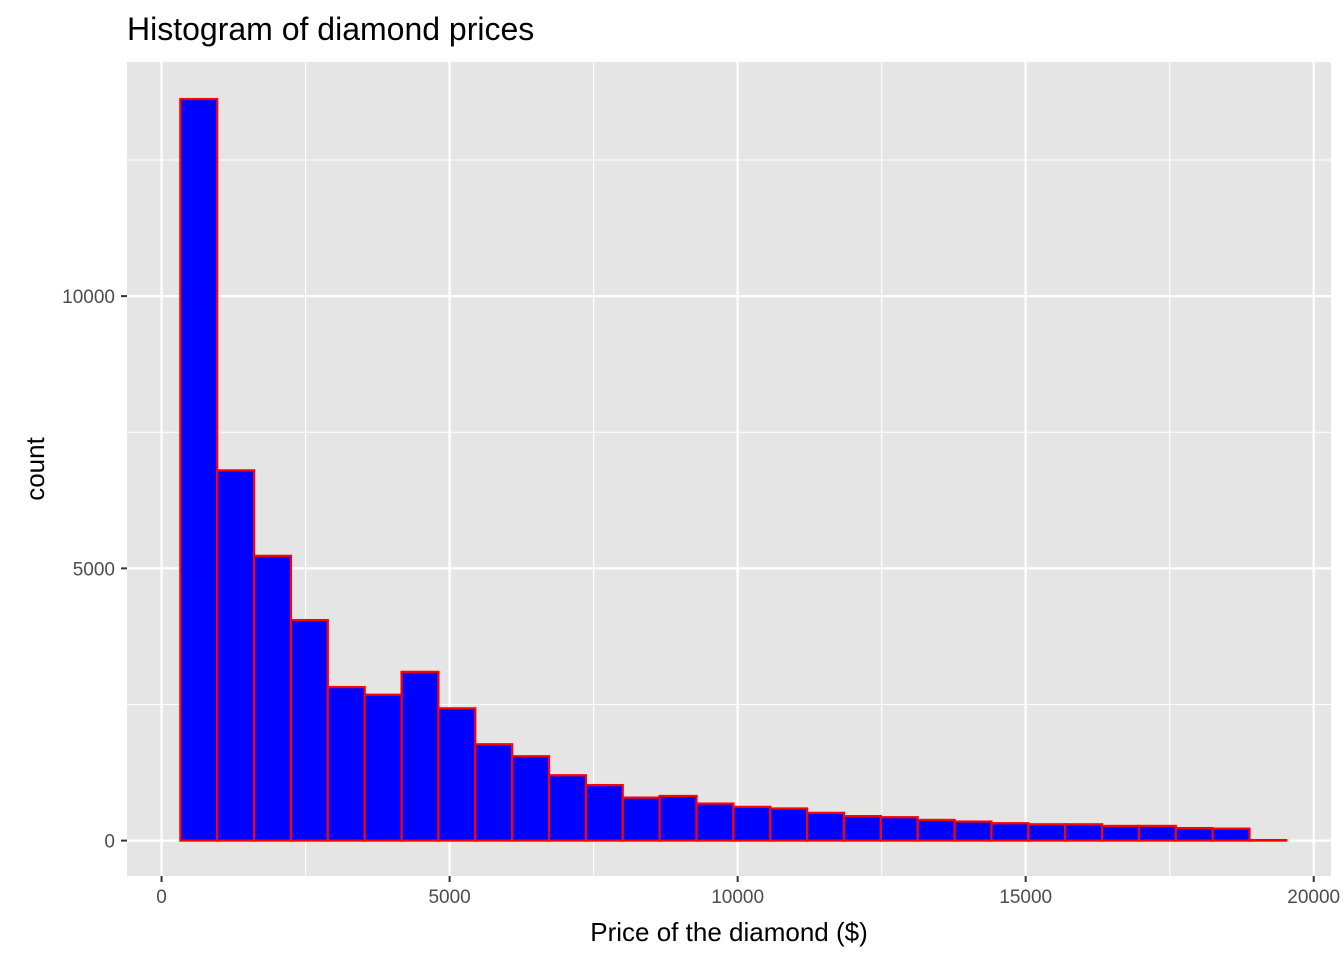  Describe the element at coordinates (737, 897) in the screenshot. I see `x-tick-label: 10000` at that location.